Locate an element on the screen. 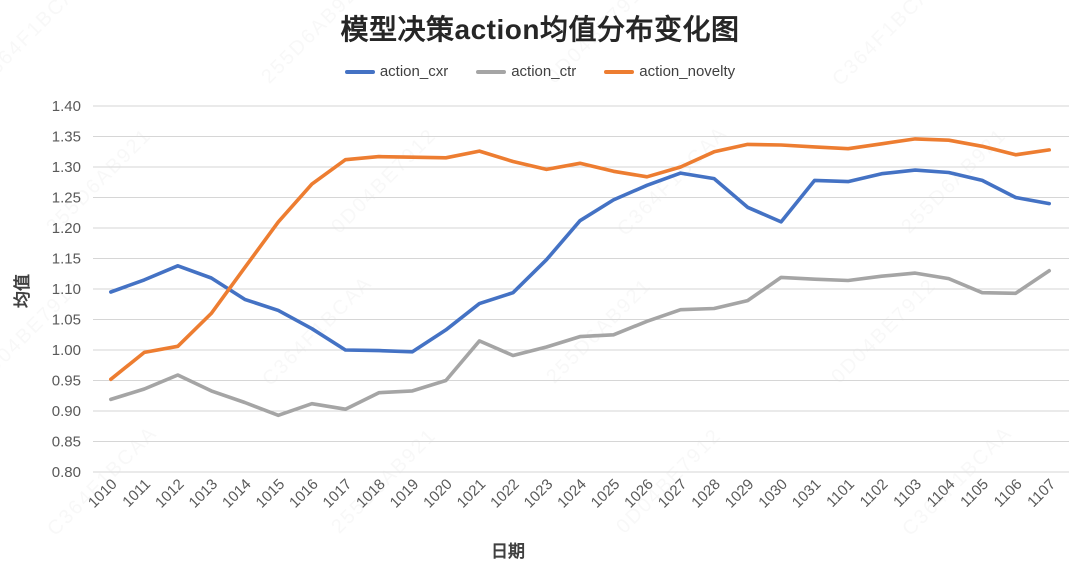 The image size is (1080, 569). y-tick-label: 1.25 is located at coordinates (66, 198).